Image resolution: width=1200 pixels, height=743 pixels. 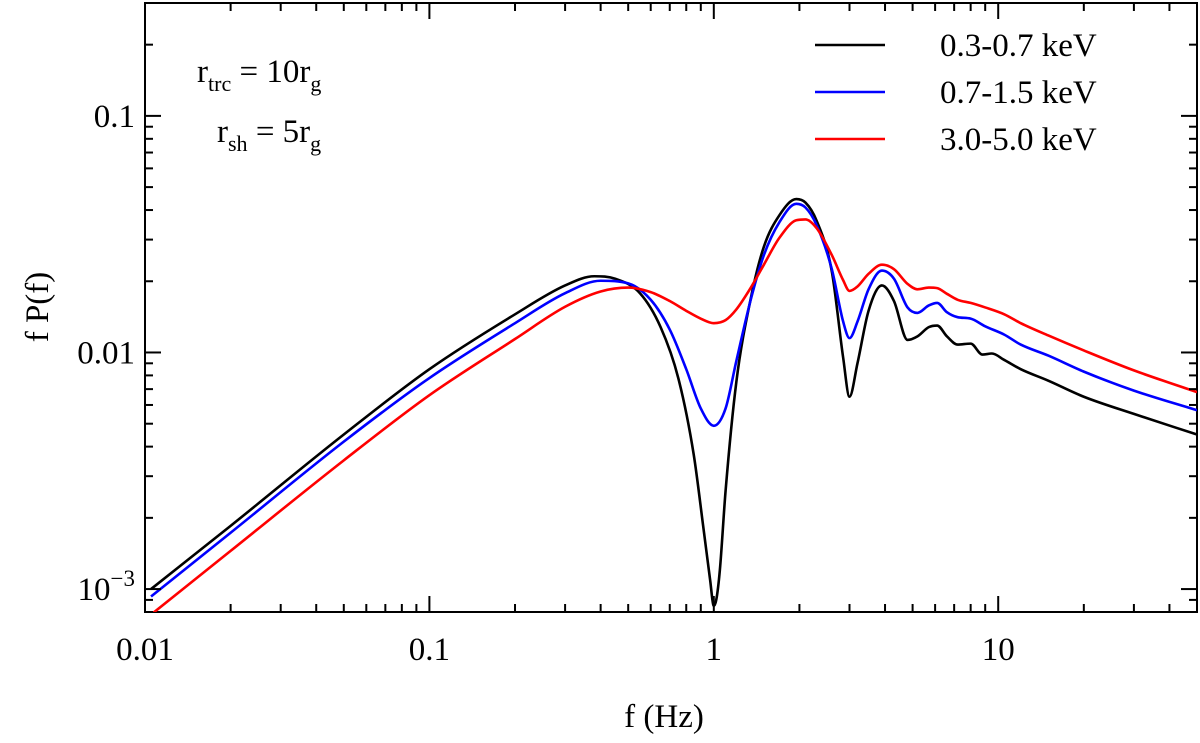 I want to click on parameter-annotations: rtrc = 10rg rsh = 5rg, so click(x=259, y=105).